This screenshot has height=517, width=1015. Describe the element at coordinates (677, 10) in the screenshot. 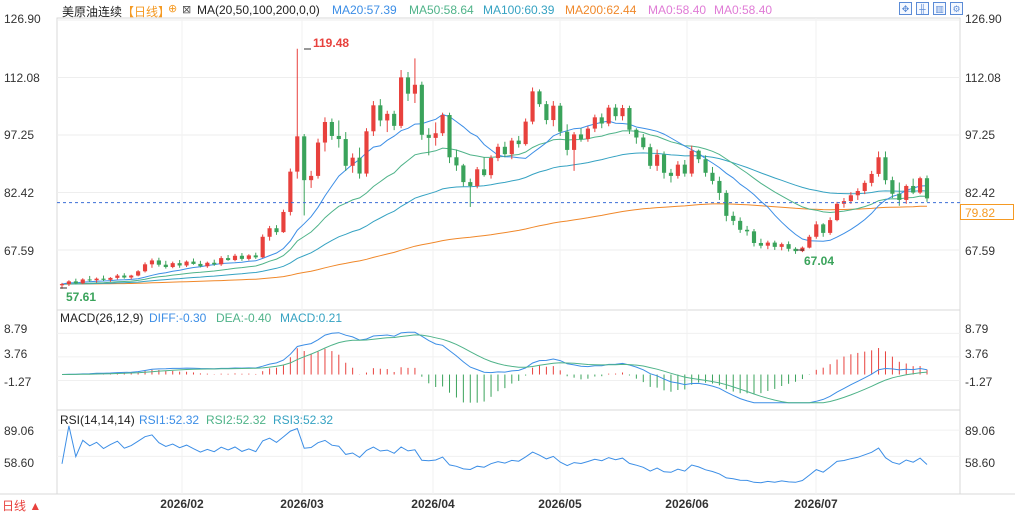

I see `ma0-value: MA0:58.40` at that location.